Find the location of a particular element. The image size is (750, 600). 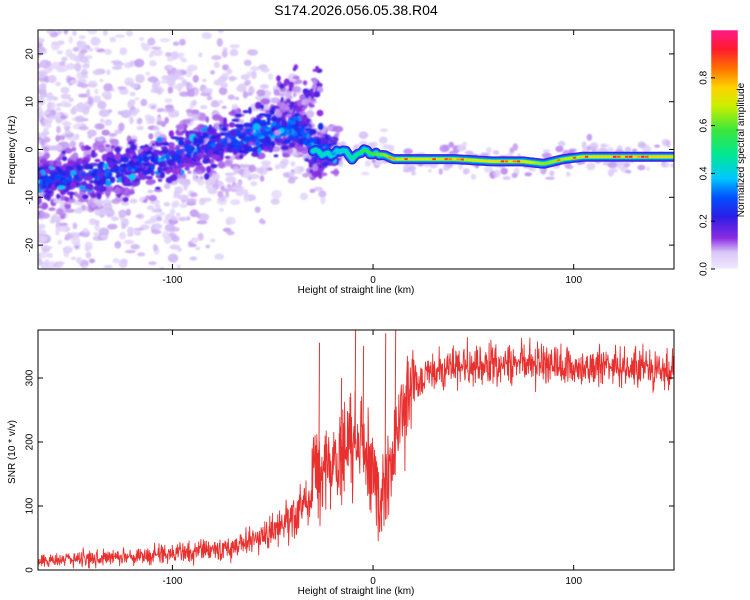

x-tick-label: -100 is located at coordinates (172, 280).